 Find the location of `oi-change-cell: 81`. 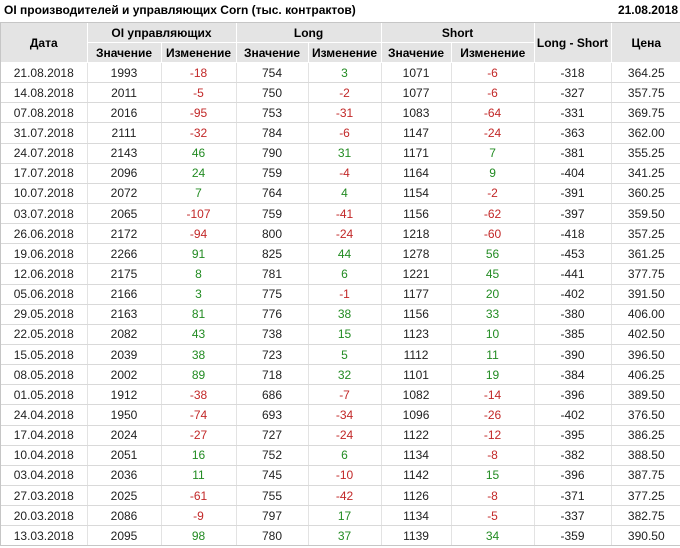

oi-change-cell: 81 is located at coordinates (199, 314).